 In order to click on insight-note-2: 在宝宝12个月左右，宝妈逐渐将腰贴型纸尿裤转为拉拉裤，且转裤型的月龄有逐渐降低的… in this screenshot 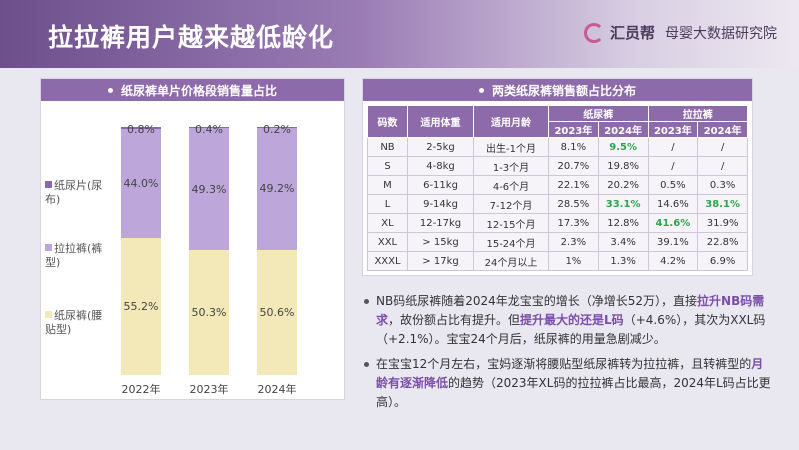, I will do `click(567, 383)`.